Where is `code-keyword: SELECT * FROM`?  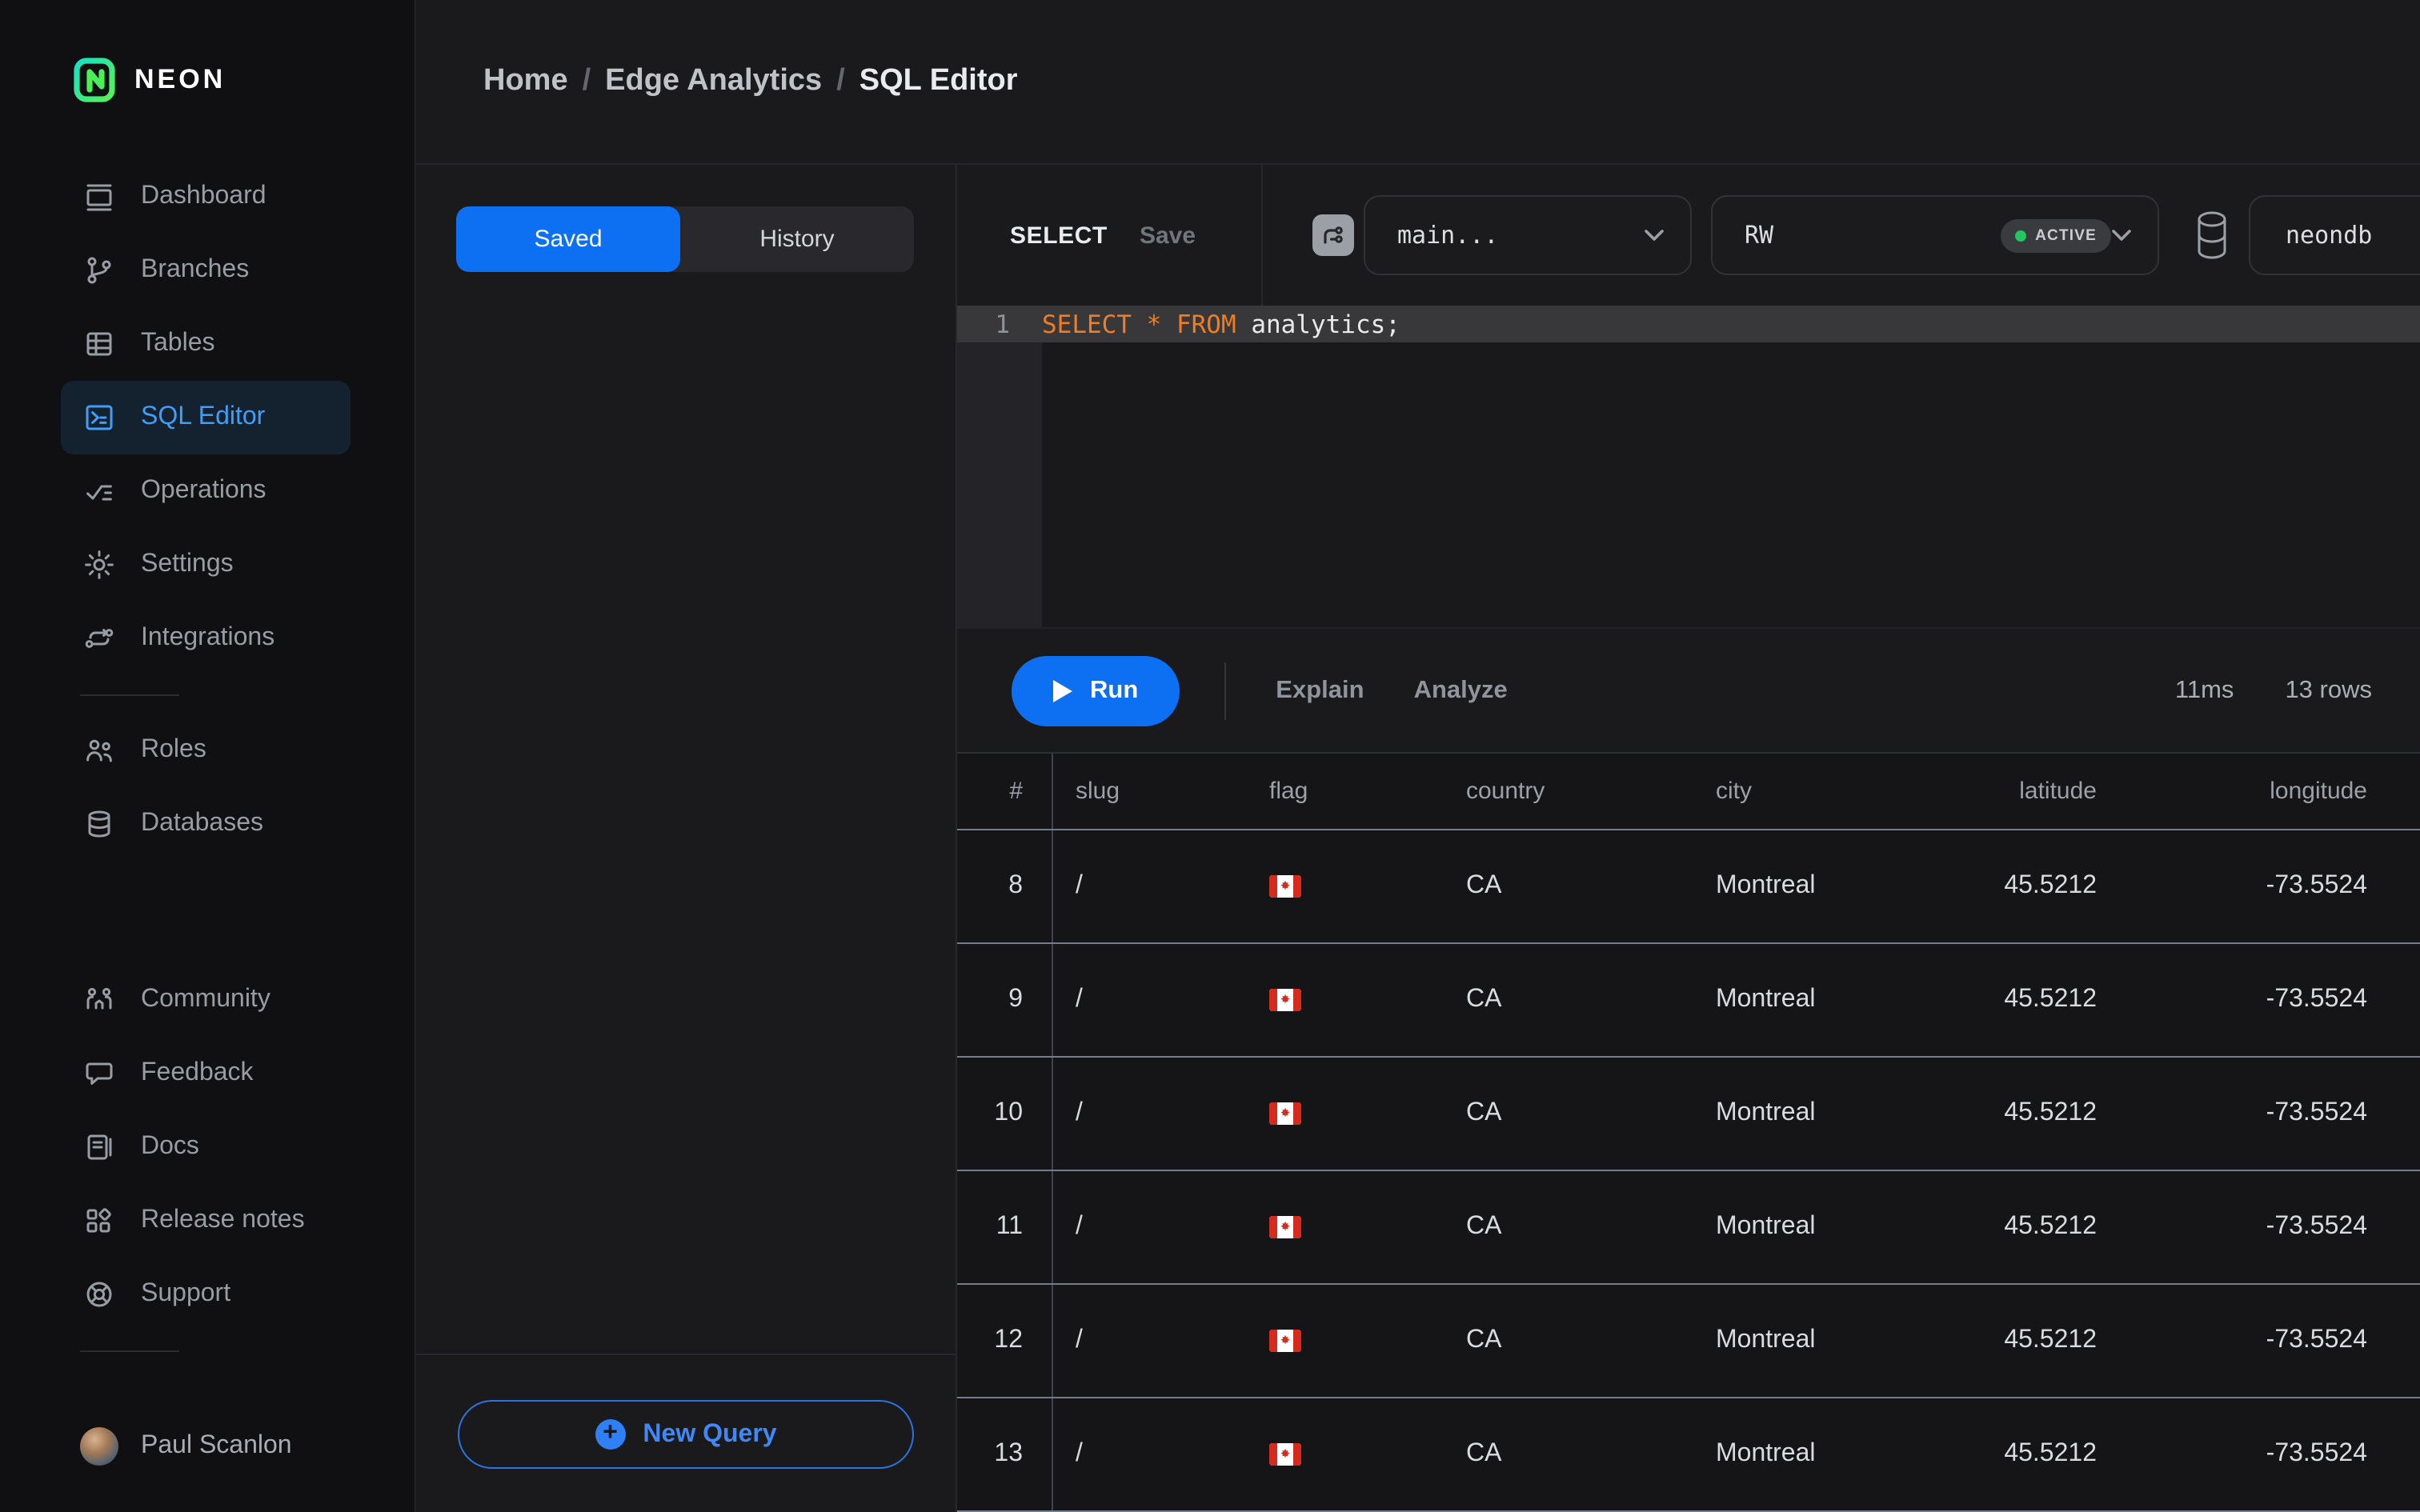 code-keyword: SELECT * FROM is located at coordinates (1139, 324).